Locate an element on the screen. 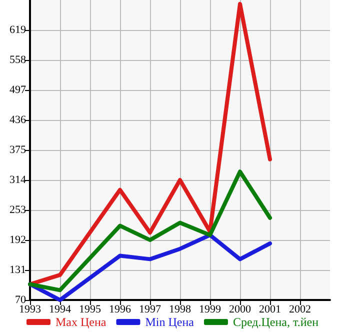 This screenshot has width=345, height=335. x-tick-label: 1995 is located at coordinates (90, 310).